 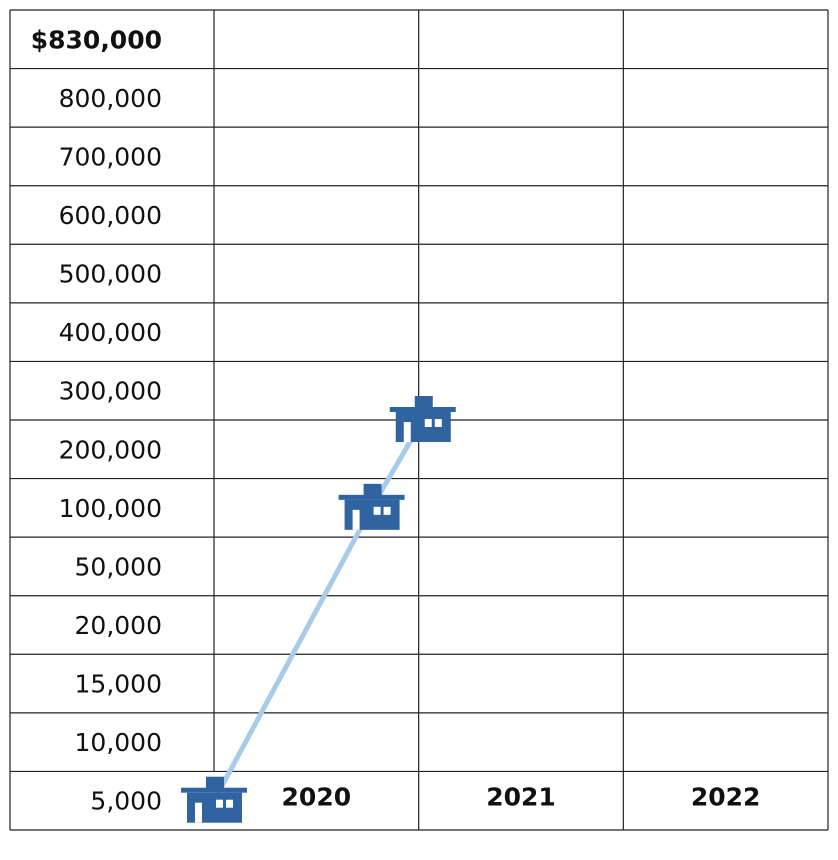 I want to click on line, so click(x=318, y=610).